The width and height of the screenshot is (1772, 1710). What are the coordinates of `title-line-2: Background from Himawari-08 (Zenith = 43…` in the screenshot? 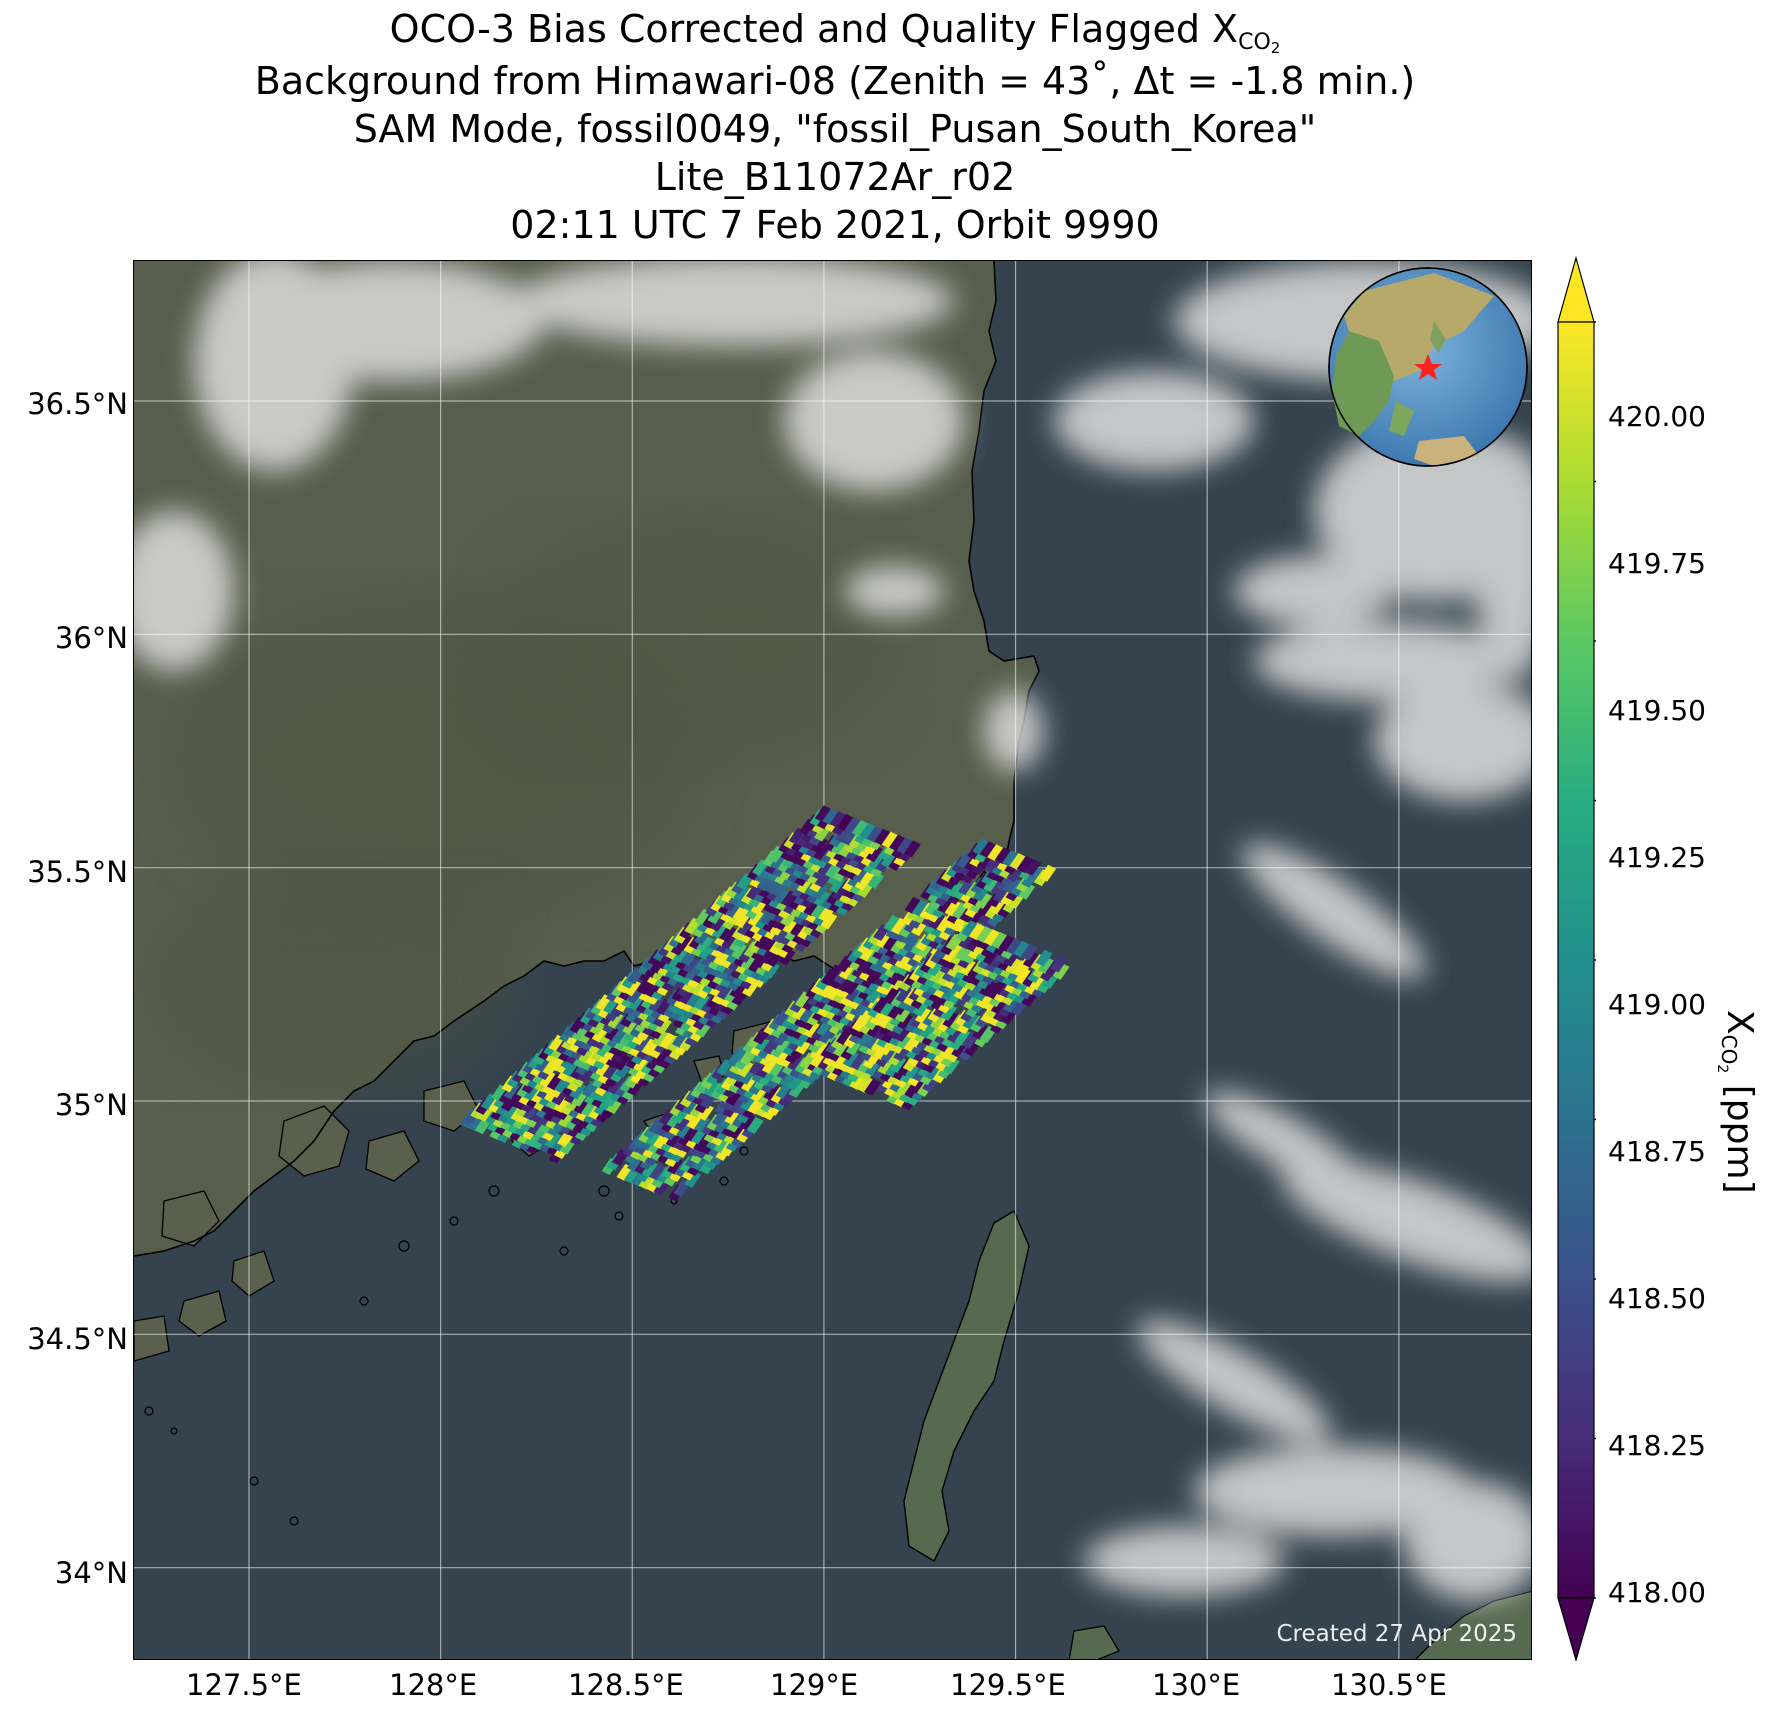 It's located at (835, 81).